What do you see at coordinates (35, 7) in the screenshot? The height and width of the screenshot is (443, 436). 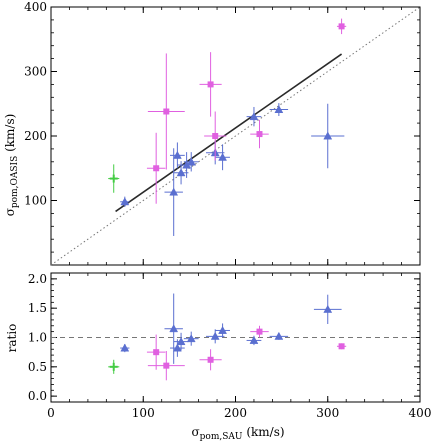 I see `top-y-tick-label: 400` at bounding box center [35, 7].